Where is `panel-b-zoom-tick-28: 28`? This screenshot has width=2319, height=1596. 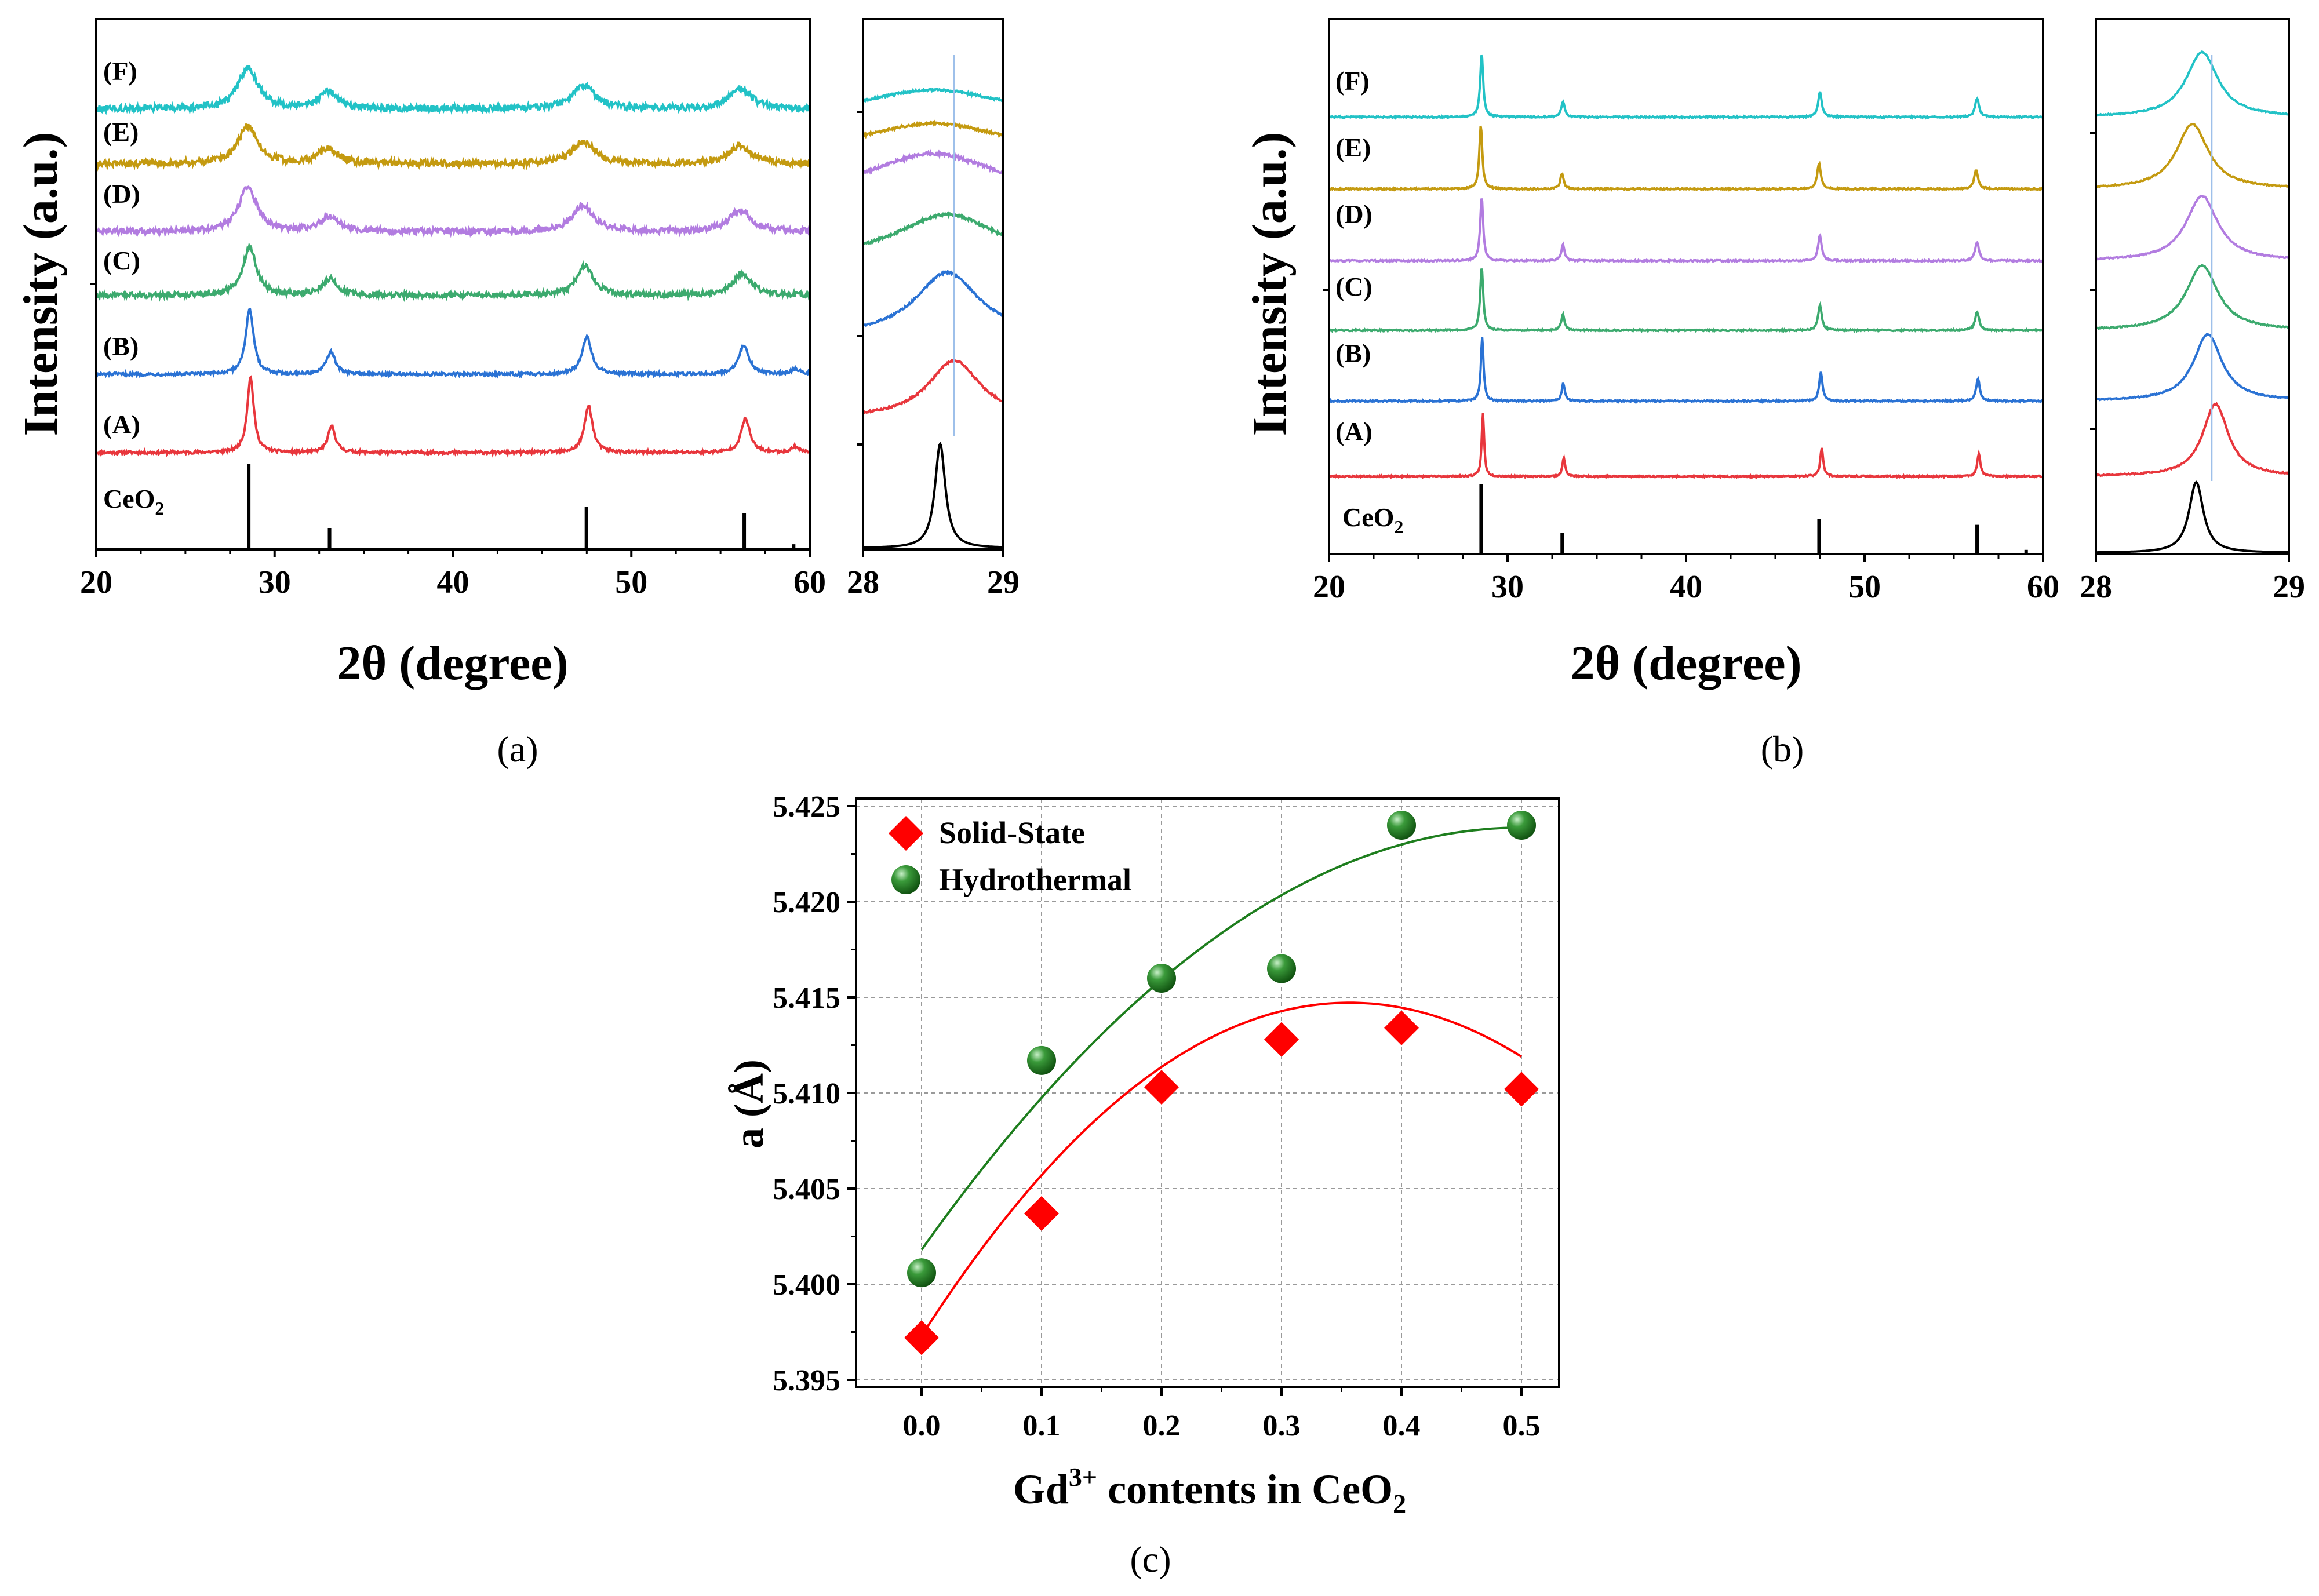 panel-b-zoom-tick-28: 28 is located at coordinates (2096, 587).